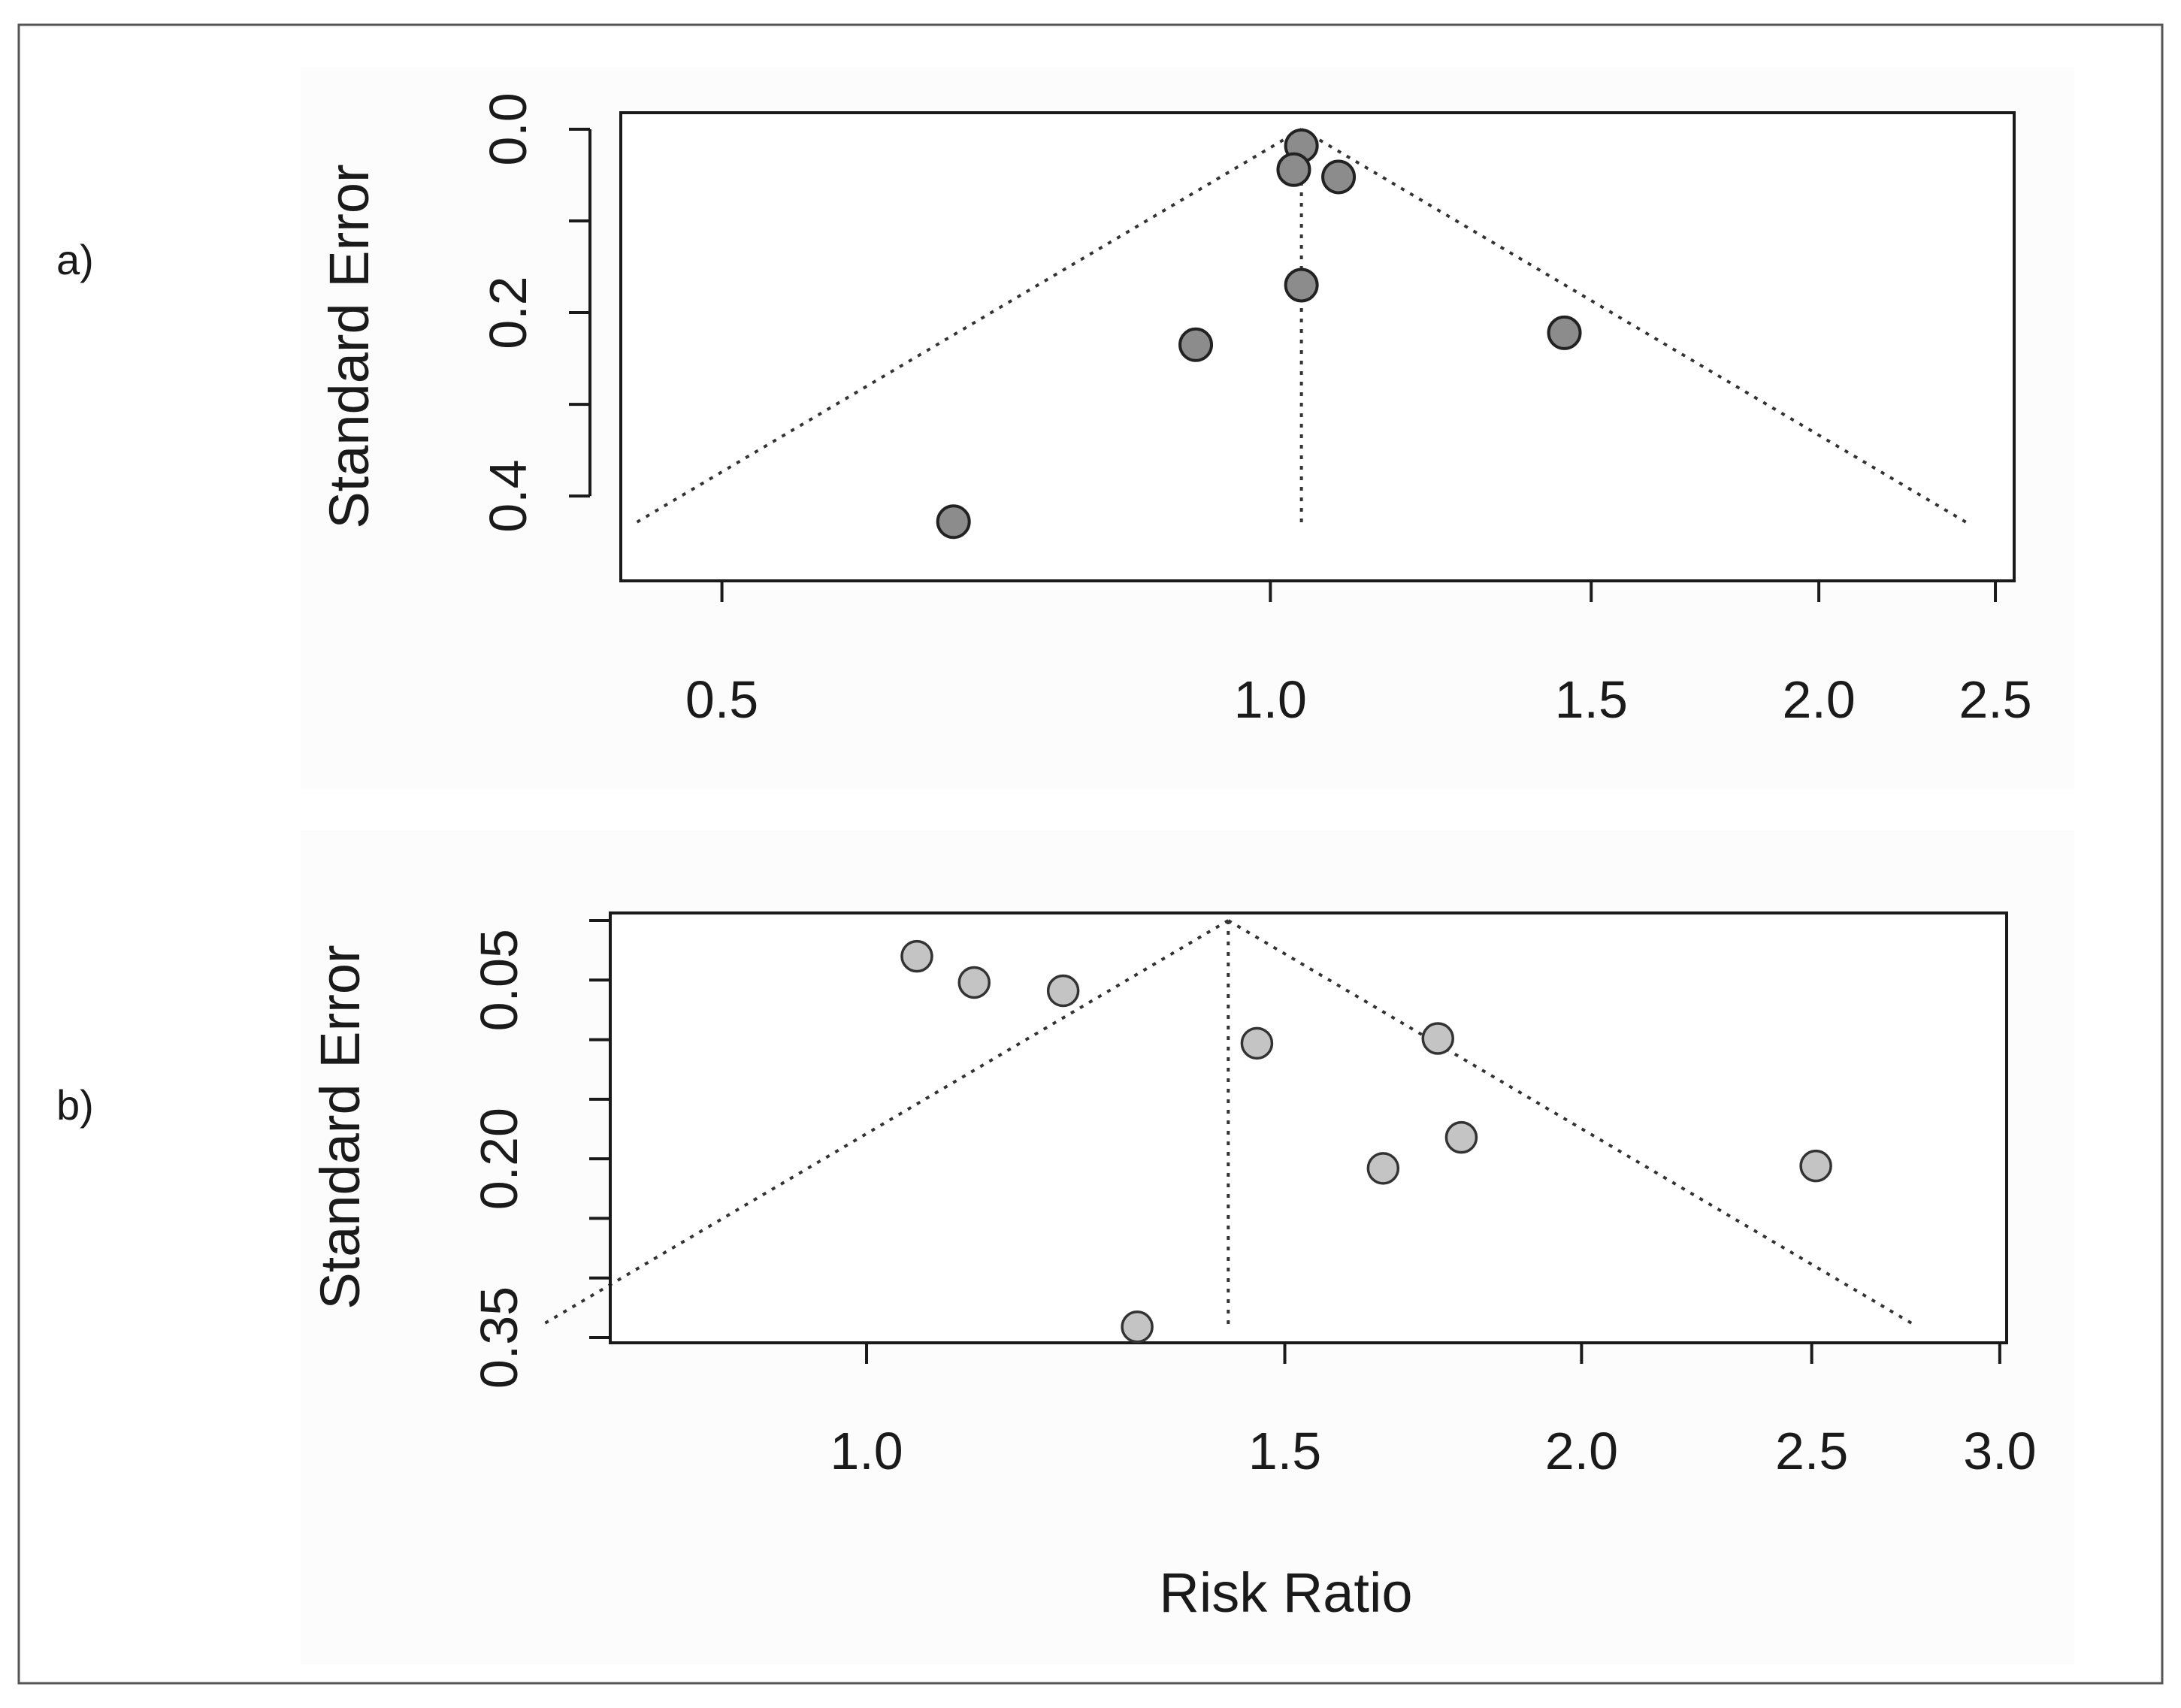 The width and height of the screenshot is (2181, 1708). I want to click on panel-a-funnel-left-line, so click(968, 326).